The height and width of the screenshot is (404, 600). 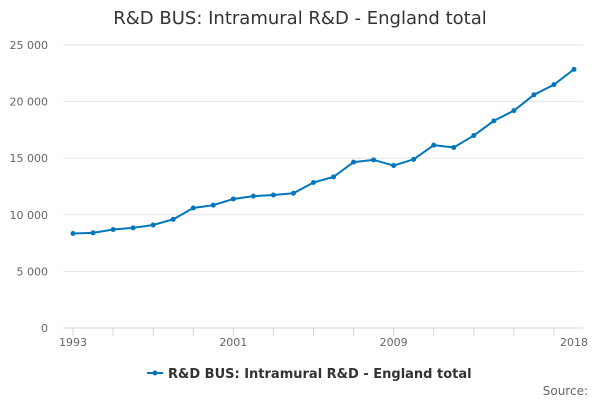 What do you see at coordinates (73, 342) in the screenshot?
I see `x-tick-label: 1993` at bounding box center [73, 342].